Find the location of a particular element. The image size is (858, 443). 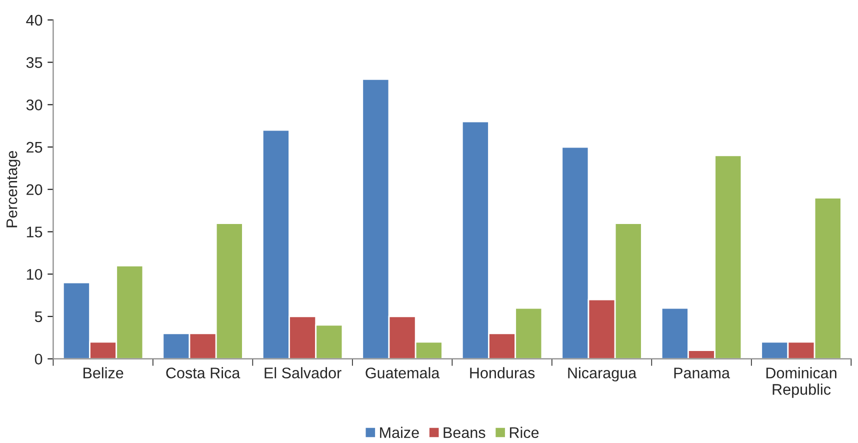

x-tick-label: Honduras is located at coordinates (502, 372).